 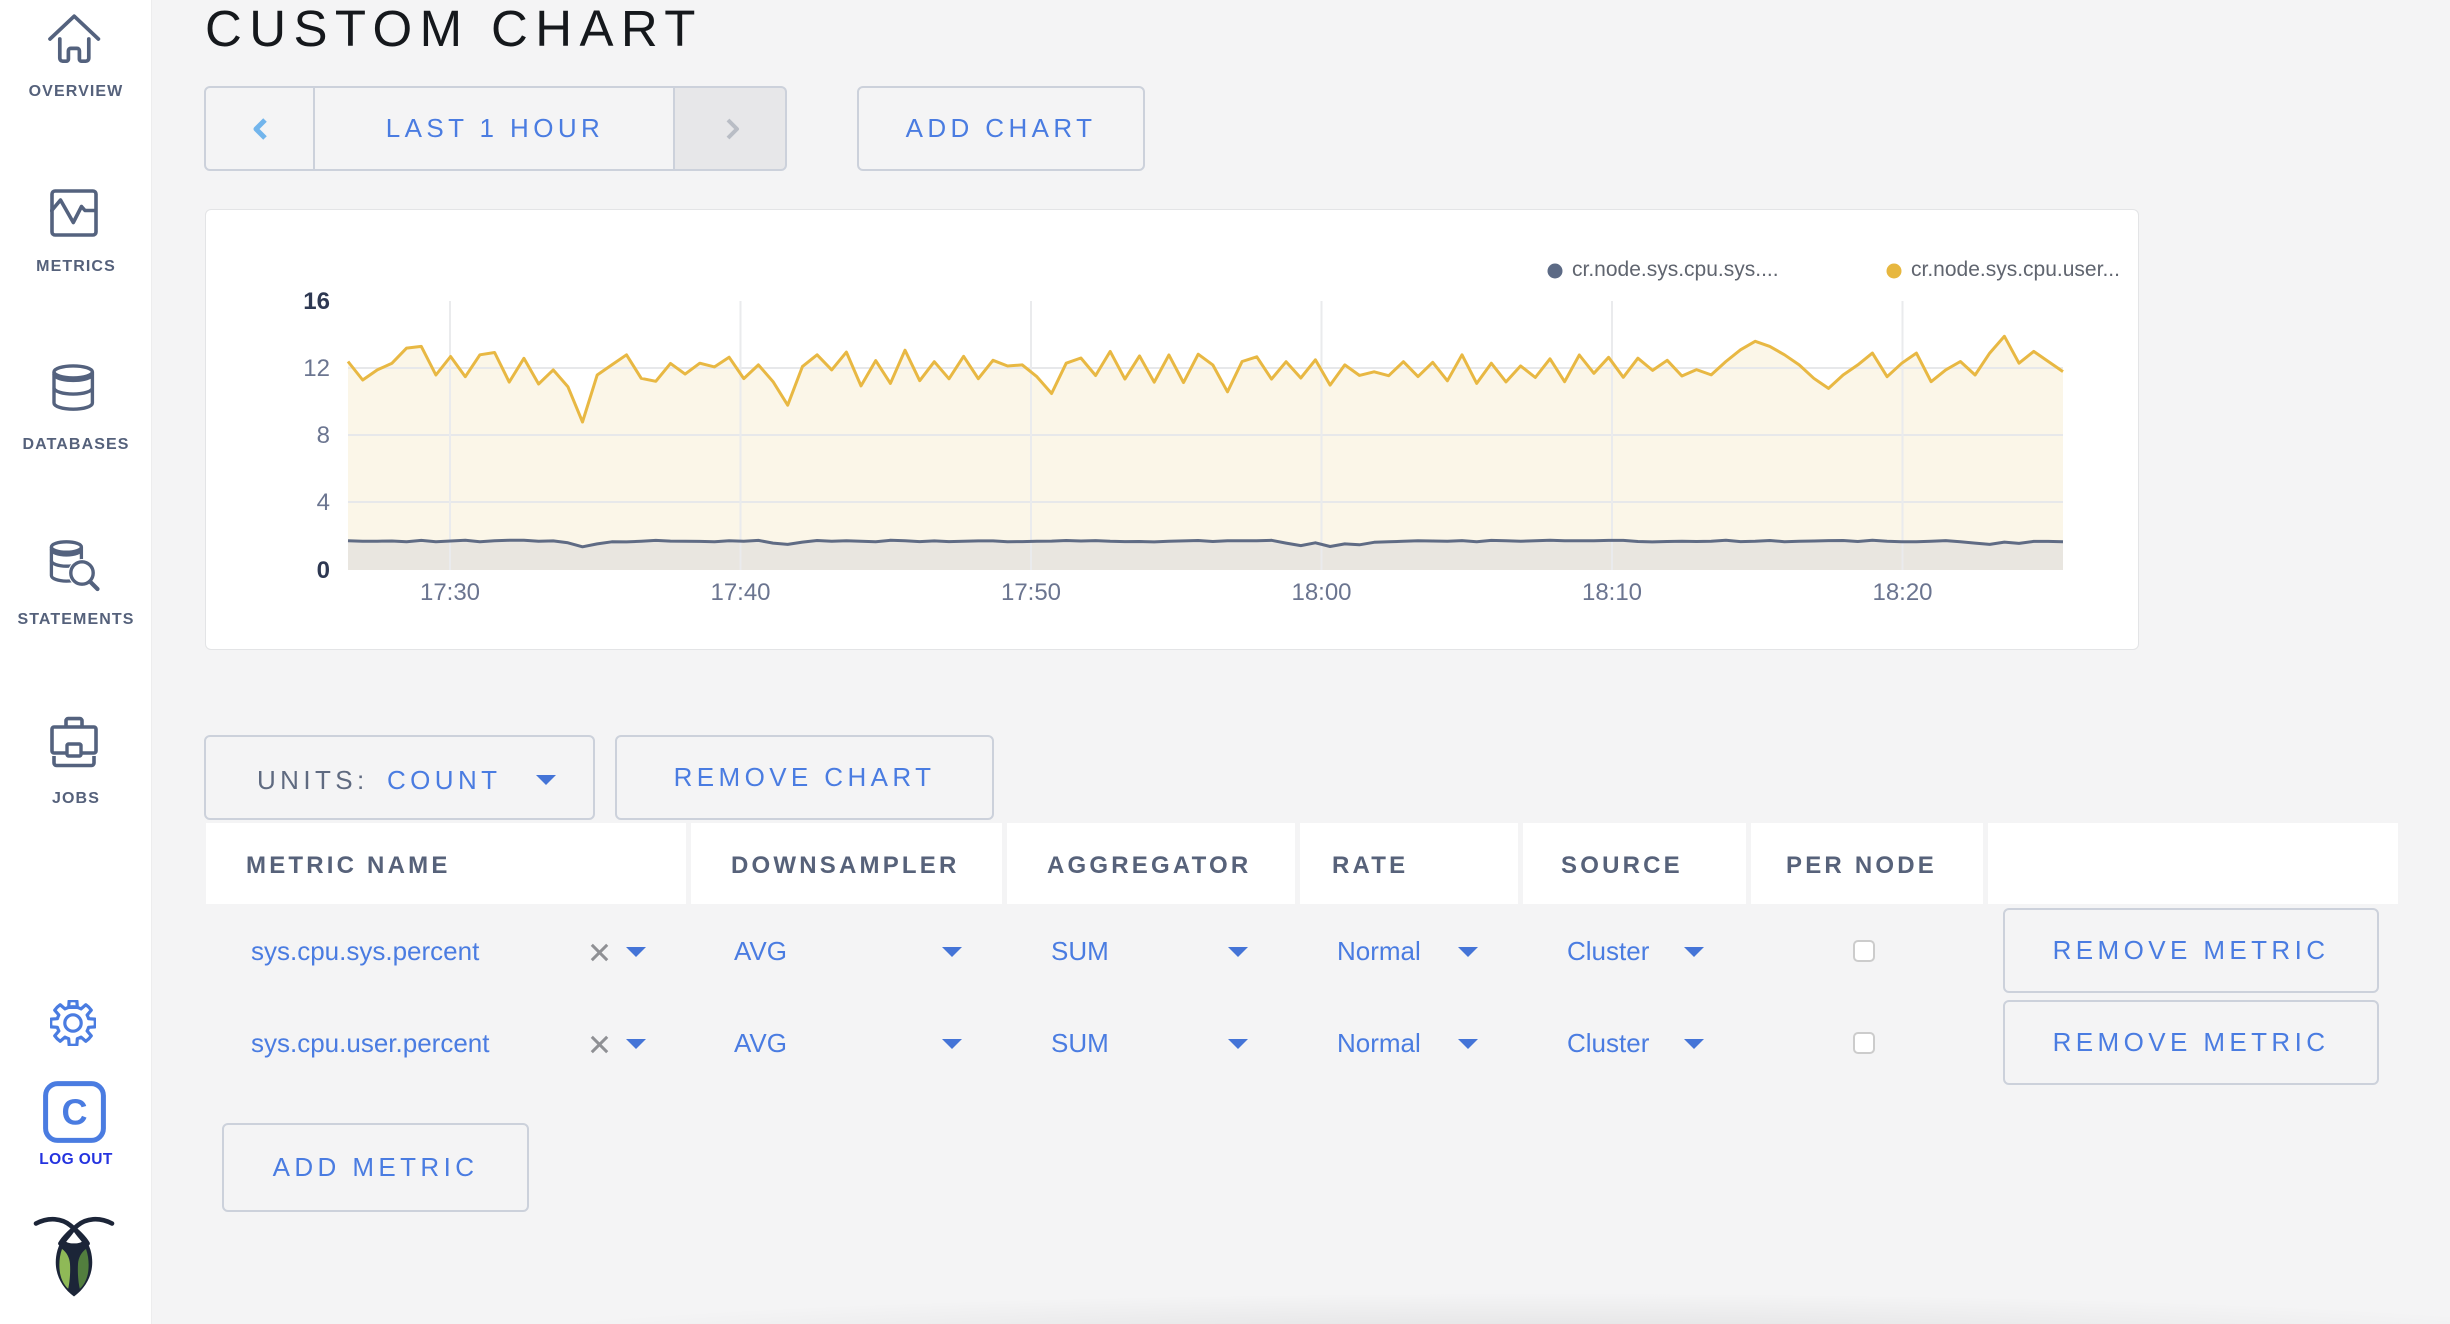 What do you see at coordinates (75, 1112) in the screenshot?
I see `svg-text: C` at bounding box center [75, 1112].